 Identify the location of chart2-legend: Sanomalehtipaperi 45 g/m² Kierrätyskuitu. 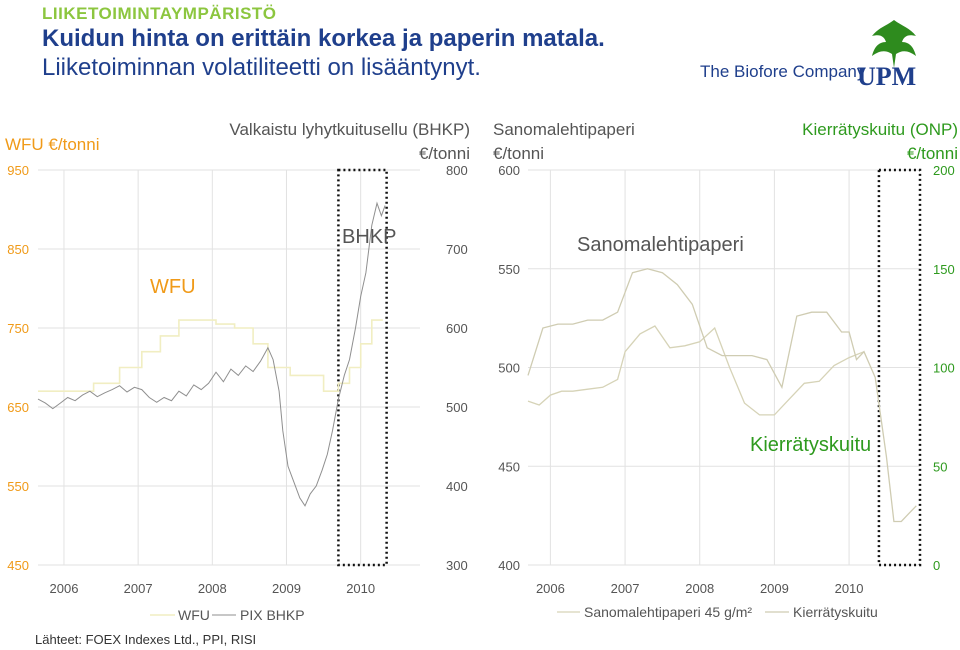
(717, 612).